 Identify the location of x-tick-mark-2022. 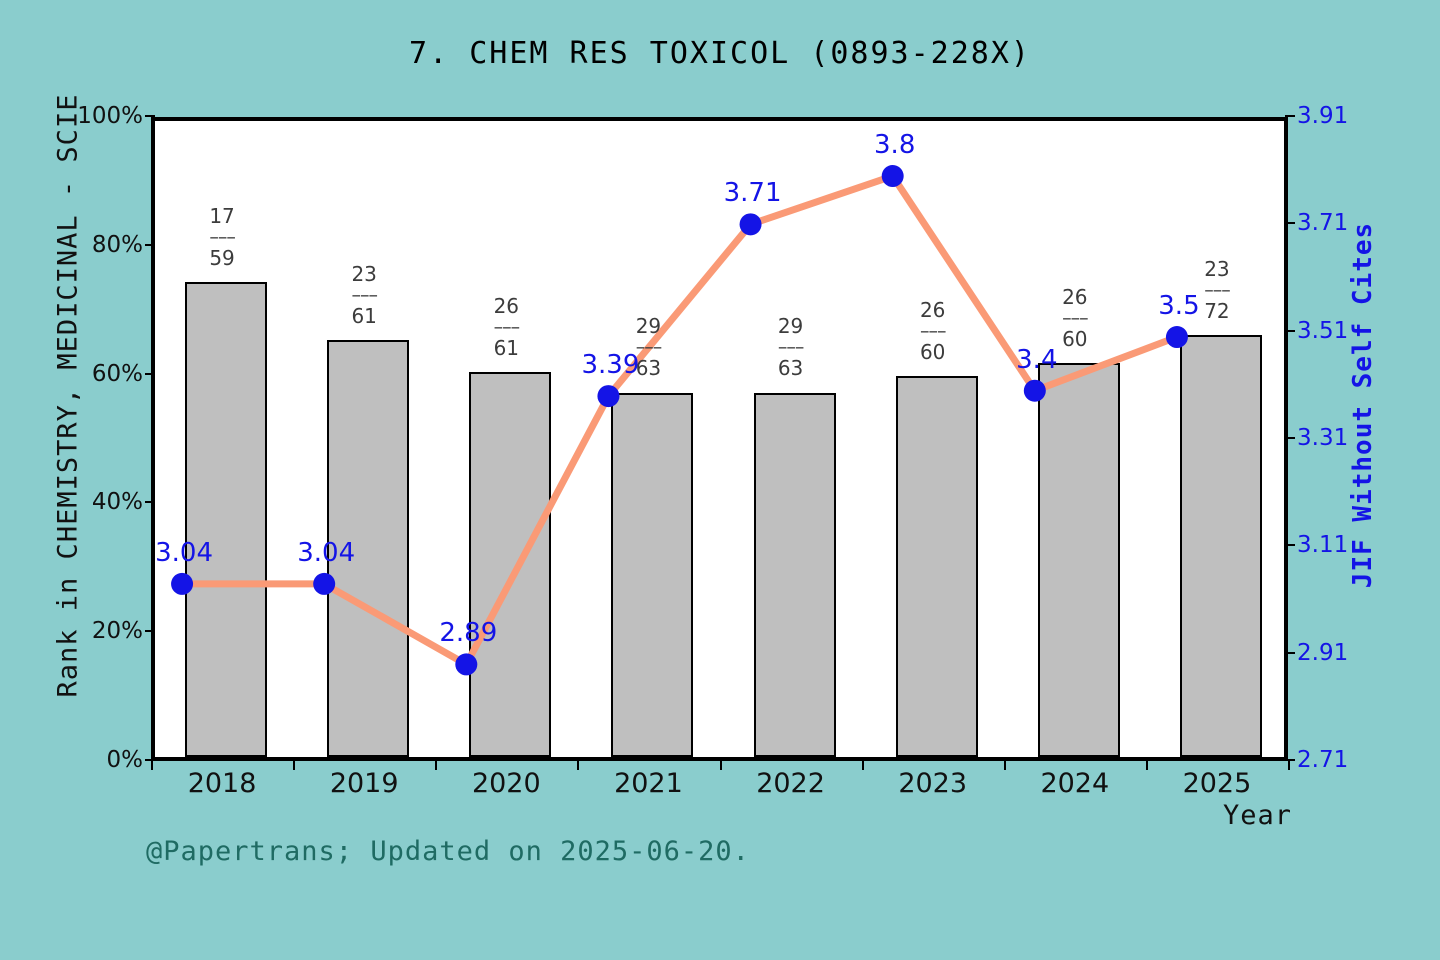
(720, 765).